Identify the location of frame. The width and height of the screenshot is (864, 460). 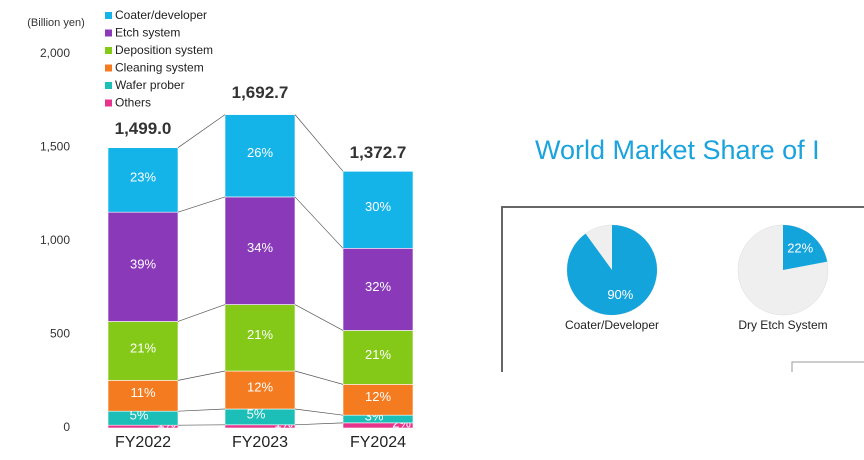
(827, 366).